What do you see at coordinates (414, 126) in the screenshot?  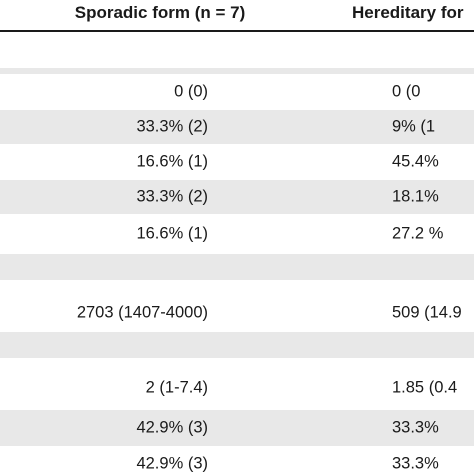 I see `cell-hereditary: 9% (1` at bounding box center [414, 126].